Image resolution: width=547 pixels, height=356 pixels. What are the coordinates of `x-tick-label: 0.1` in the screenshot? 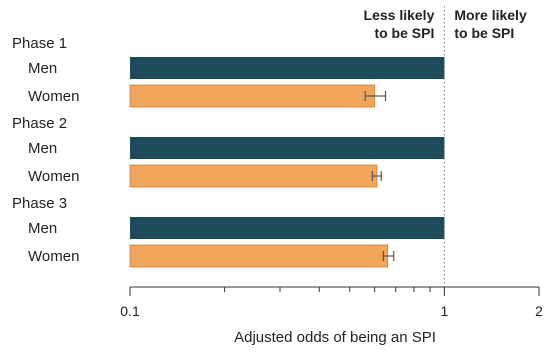 It's located at (130, 311).